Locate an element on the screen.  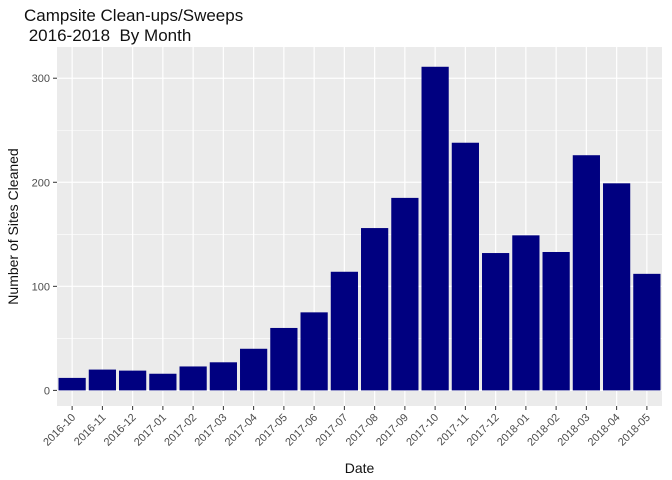
x-tick-label: 2017-04 is located at coordinates (241, 430).